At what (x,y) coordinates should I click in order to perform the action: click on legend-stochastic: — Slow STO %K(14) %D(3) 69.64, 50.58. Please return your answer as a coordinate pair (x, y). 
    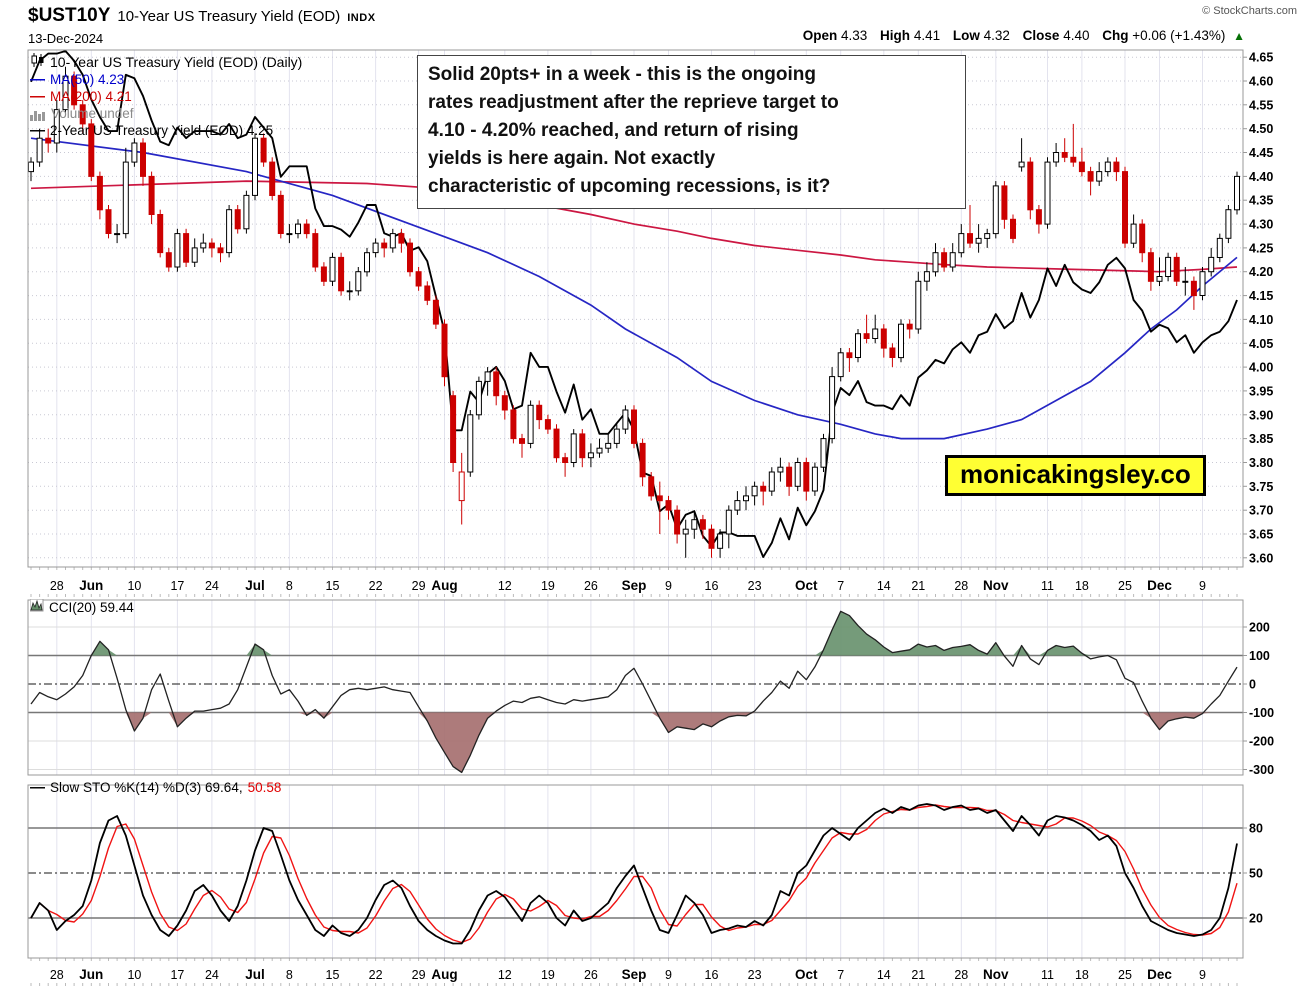
    Looking at the image, I should click on (156, 787).